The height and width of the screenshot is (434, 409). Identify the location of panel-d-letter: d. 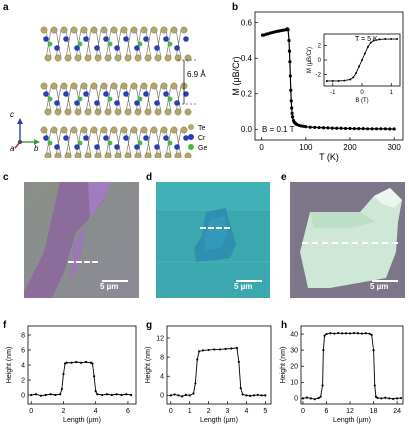
(149, 177).